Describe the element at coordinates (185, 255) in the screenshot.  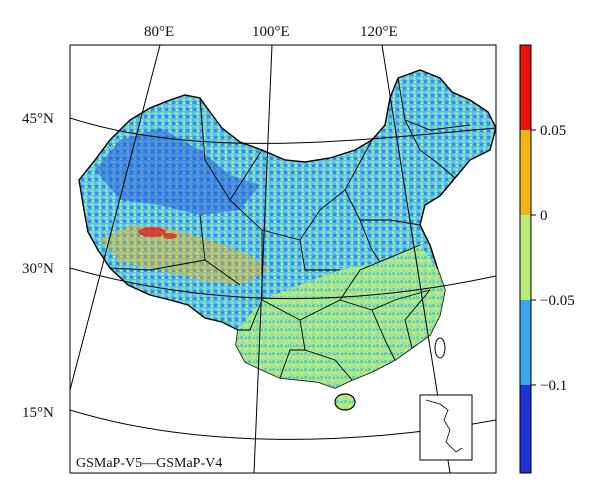
I see `tibet-warm-band` at that location.